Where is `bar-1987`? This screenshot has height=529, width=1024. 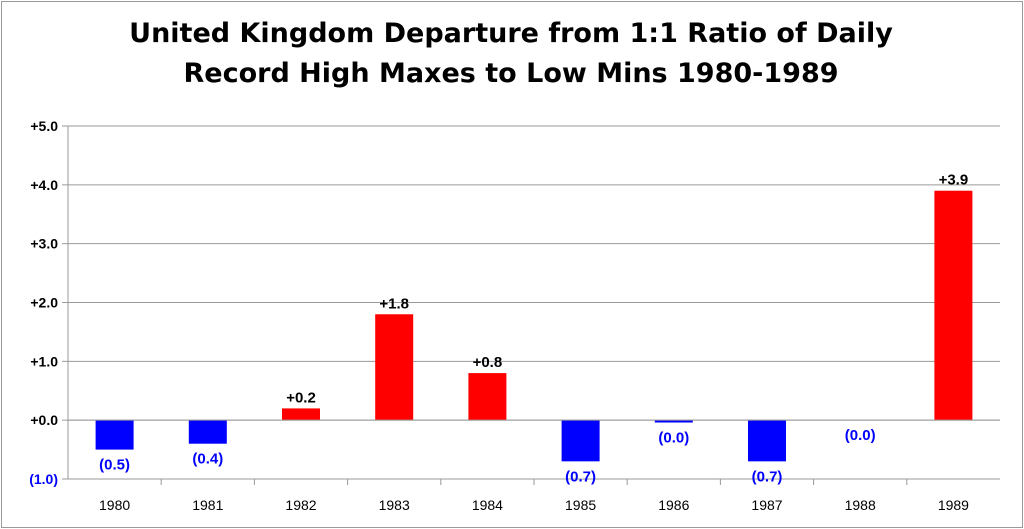 bar-1987 is located at coordinates (767, 441).